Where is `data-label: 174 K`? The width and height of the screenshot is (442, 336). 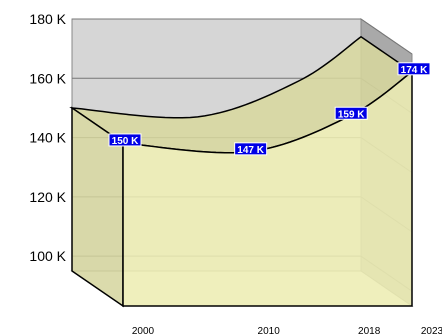
data-label: 174 K is located at coordinates (414, 69).